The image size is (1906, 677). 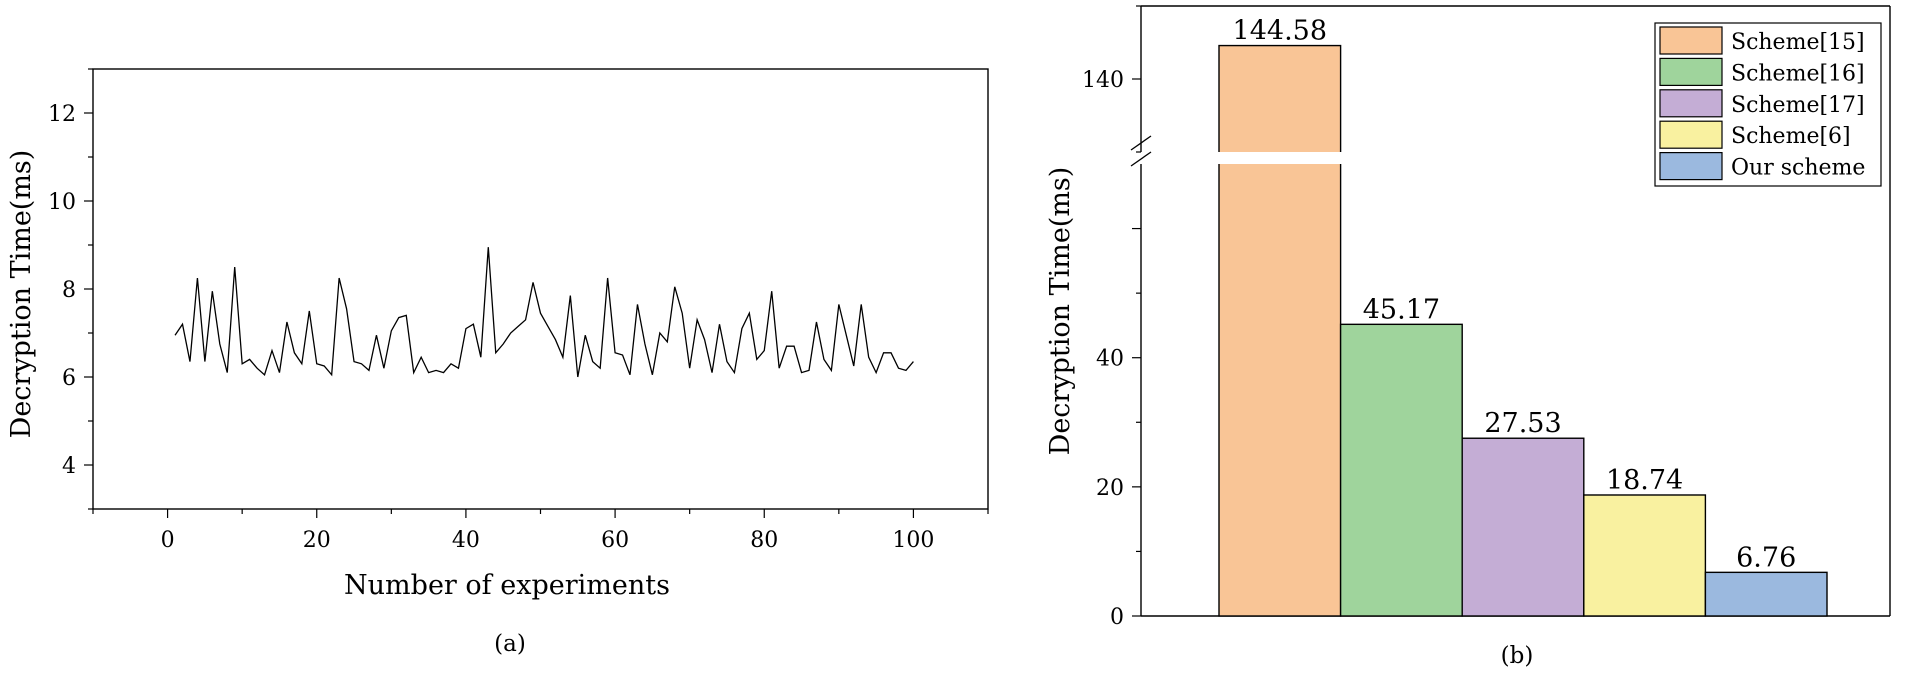 I want to click on x-tick-label: 100, so click(x=913, y=540).